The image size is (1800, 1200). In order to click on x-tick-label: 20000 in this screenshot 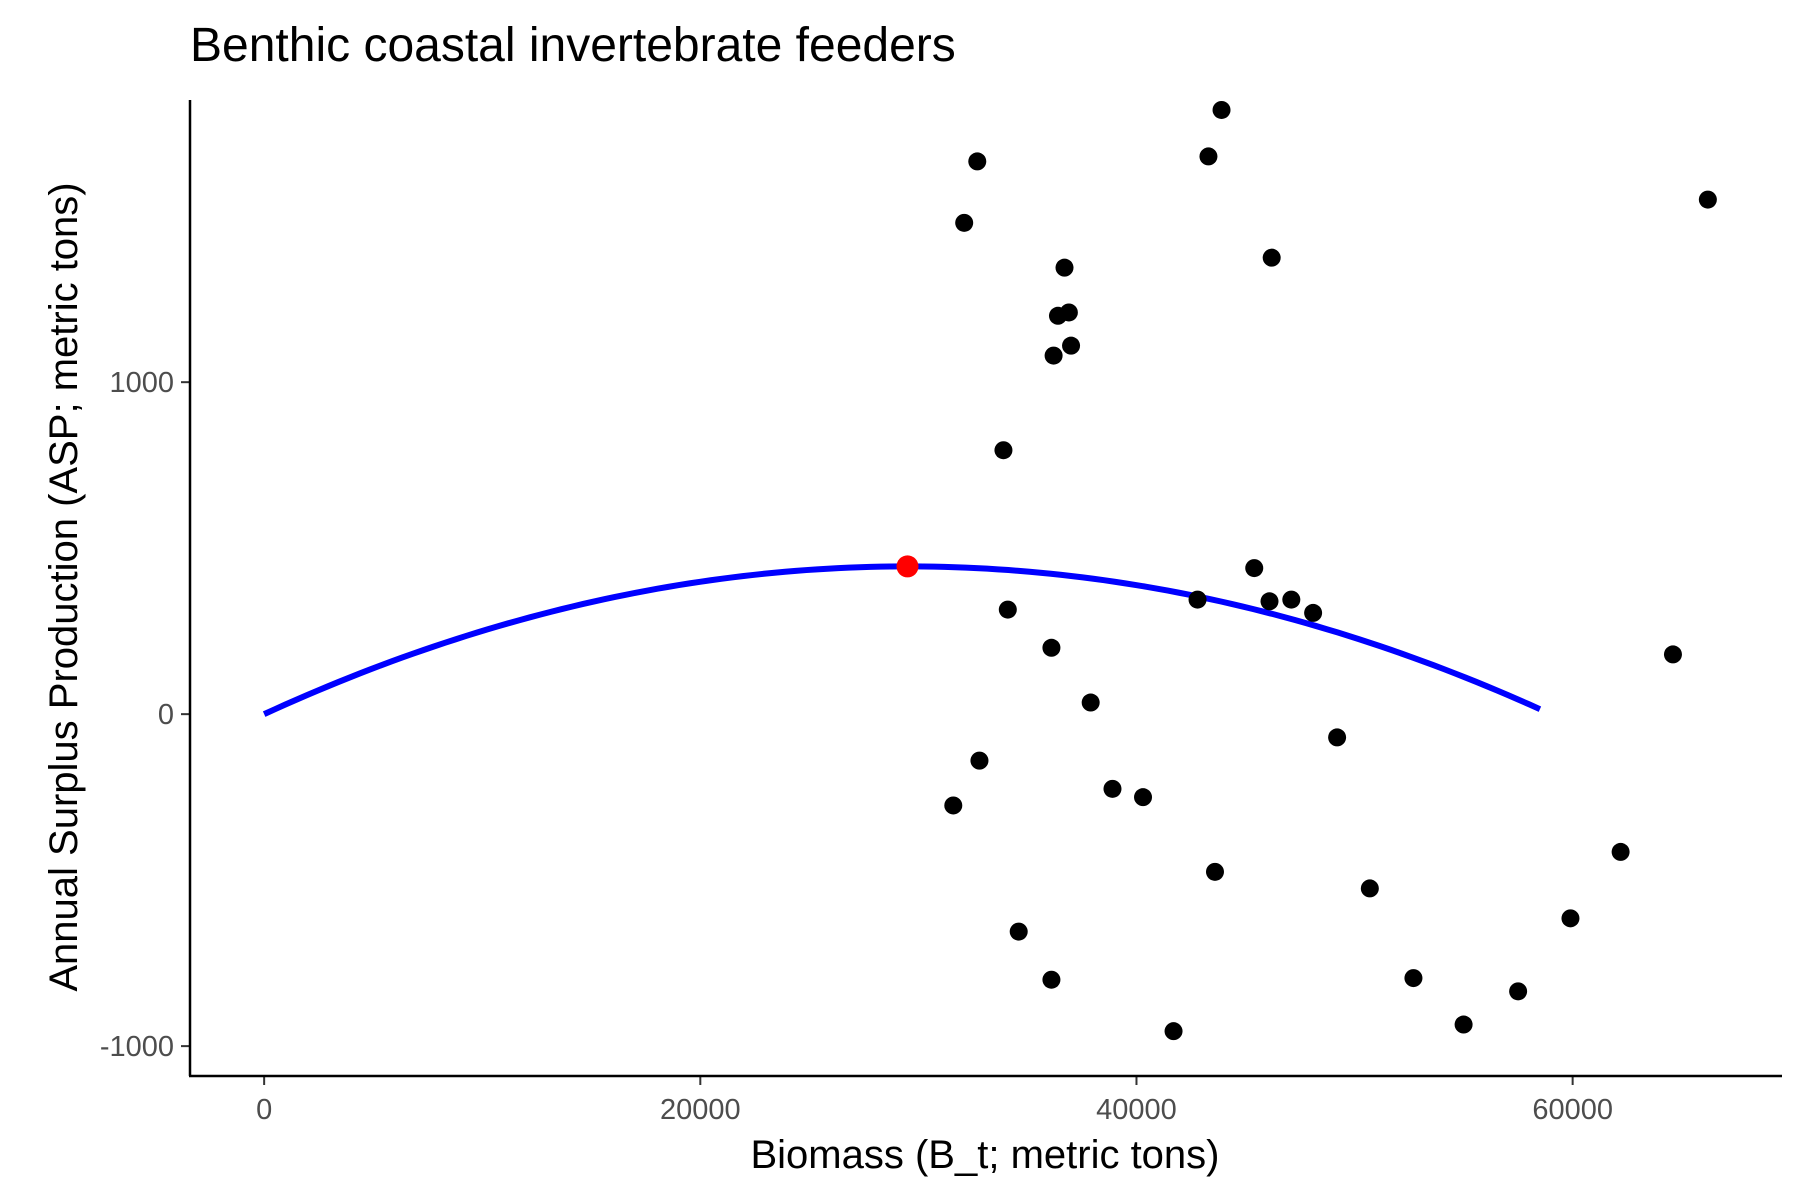, I will do `click(700, 1110)`.